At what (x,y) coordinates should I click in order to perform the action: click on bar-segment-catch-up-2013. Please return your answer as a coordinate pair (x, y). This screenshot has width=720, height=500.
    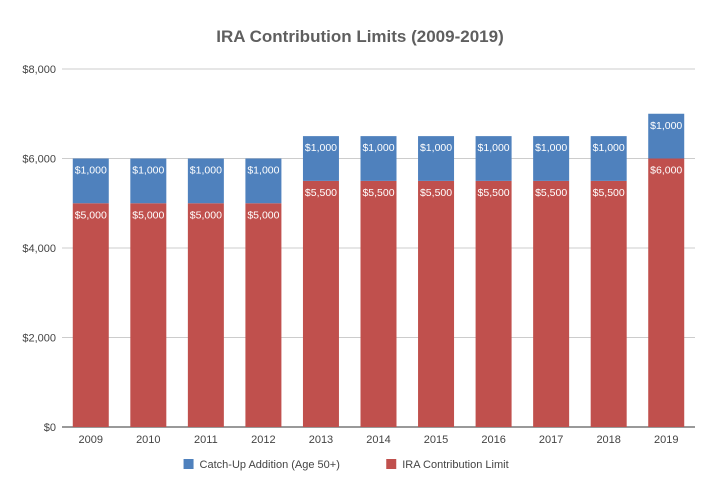
    Looking at the image, I should click on (320, 158).